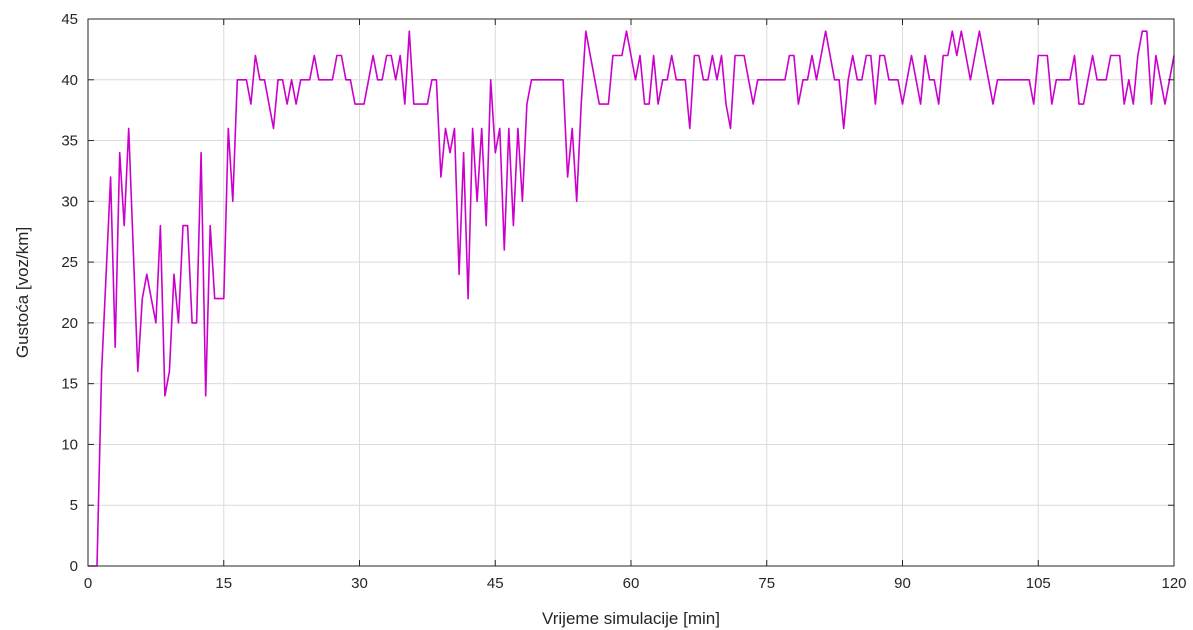 The width and height of the screenshot is (1193, 630). What do you see at coordinates (69, 262) in the screenshot?
I see `y-tick-label: 25` at bounding box center [69, 262].